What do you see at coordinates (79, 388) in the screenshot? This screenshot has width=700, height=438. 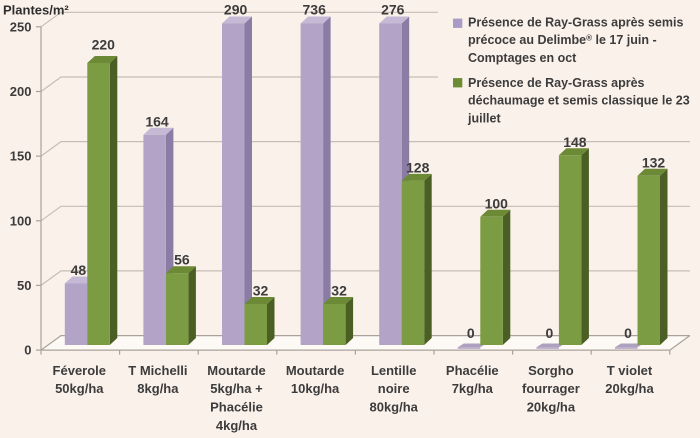 I see `svg-text: 50kg/ha` at bounding box center [79, 388].